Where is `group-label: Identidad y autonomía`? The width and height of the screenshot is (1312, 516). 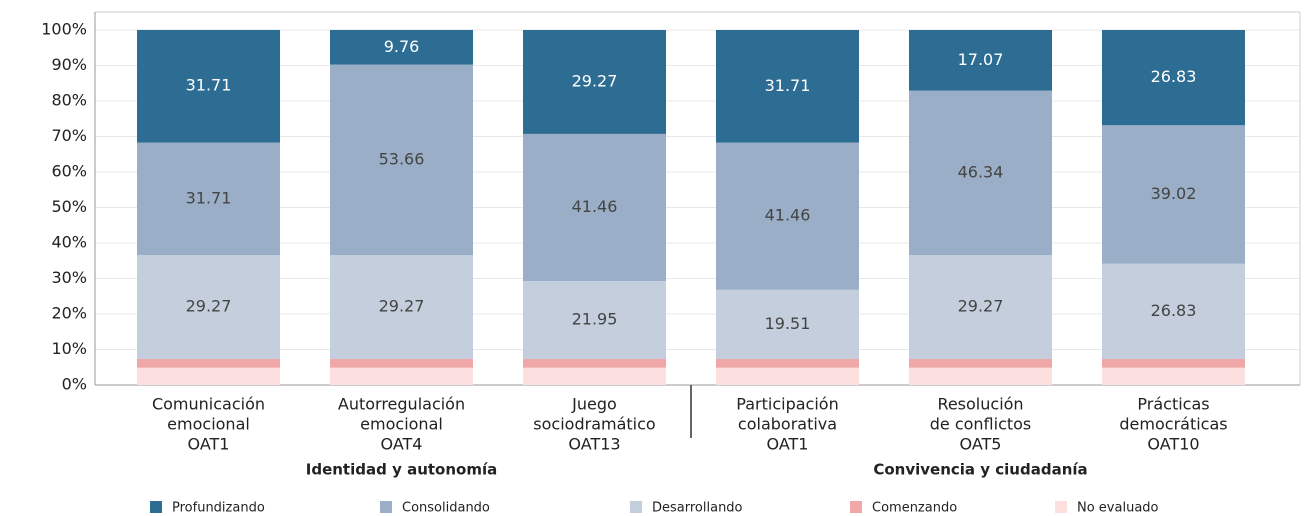
group-label: Identidad y autonomía is located at coordinates (401, 470).